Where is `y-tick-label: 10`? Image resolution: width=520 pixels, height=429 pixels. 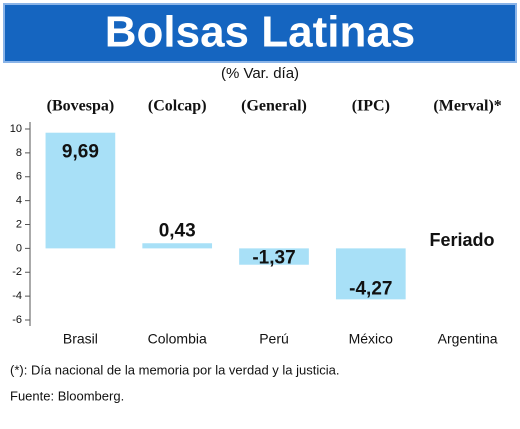 y-tick-label: 10 is located at coordinates (16, 129).